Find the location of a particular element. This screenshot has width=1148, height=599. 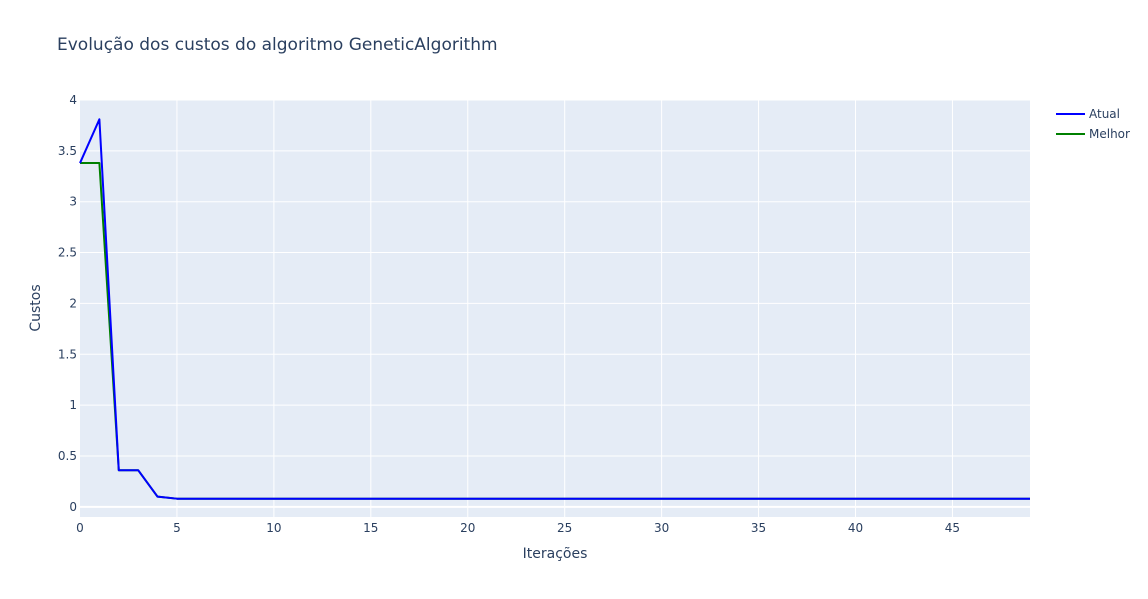

x-tick-label: 25 is located at coordinates (564, 528).